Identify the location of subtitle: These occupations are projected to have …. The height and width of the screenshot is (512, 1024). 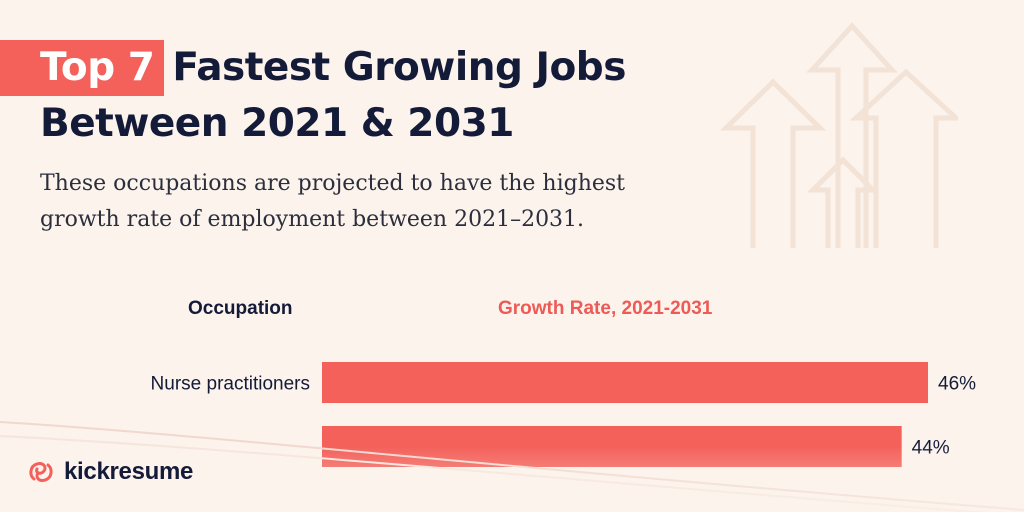
(333, 201).